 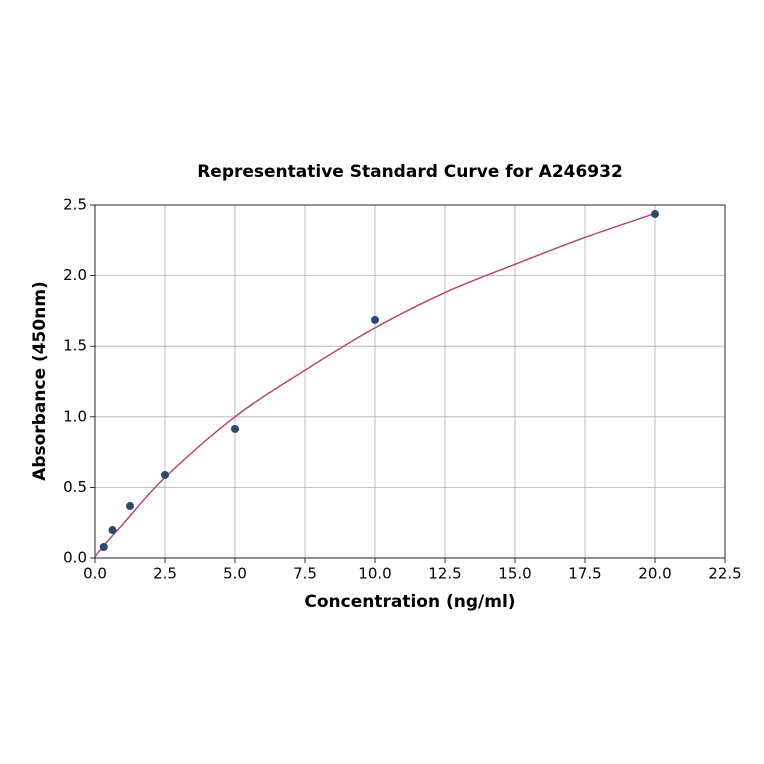 What do you see at coordinates (95, 574) in the screenshot?
I see `x-tick-label: 0.0` at bounding box center [95, 574].